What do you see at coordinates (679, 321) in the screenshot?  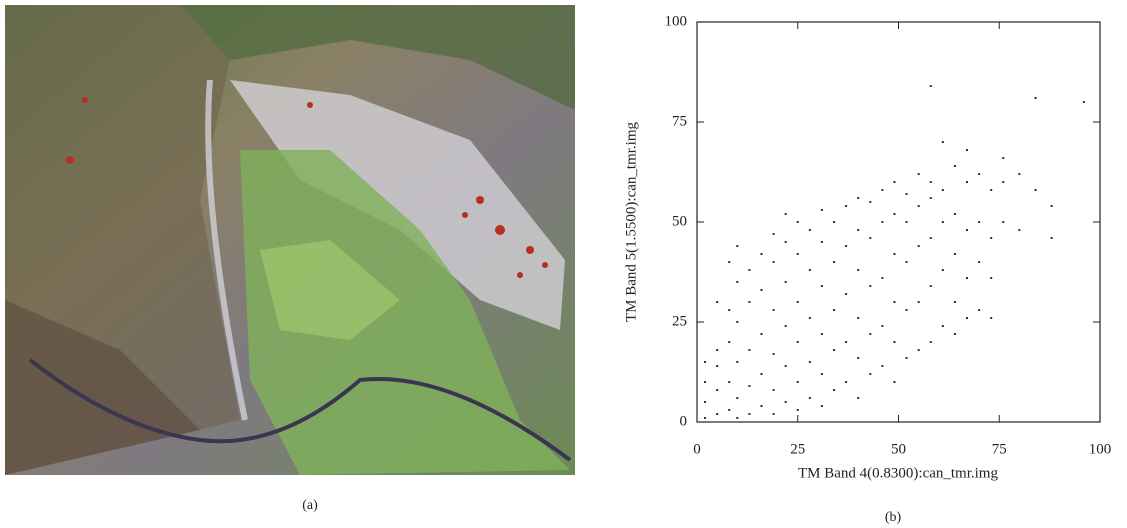 I see `y-tick-label: 25` at bounding box center [679, 321].